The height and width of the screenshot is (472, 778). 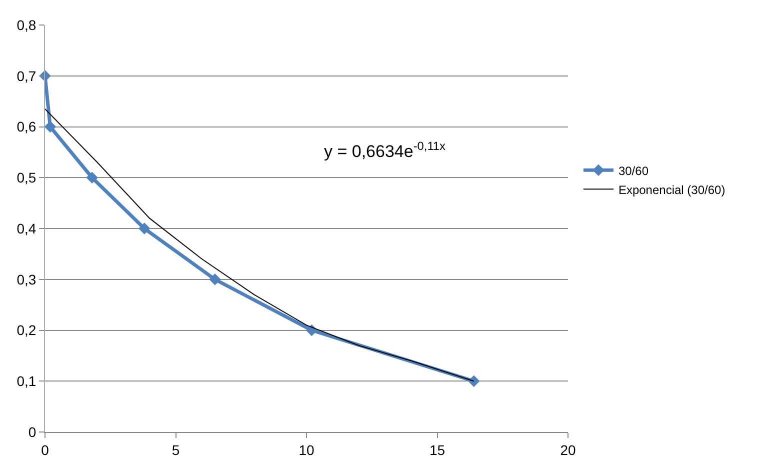 I want to click on y-tick-label: 0,1, so click(x=26, y=381).